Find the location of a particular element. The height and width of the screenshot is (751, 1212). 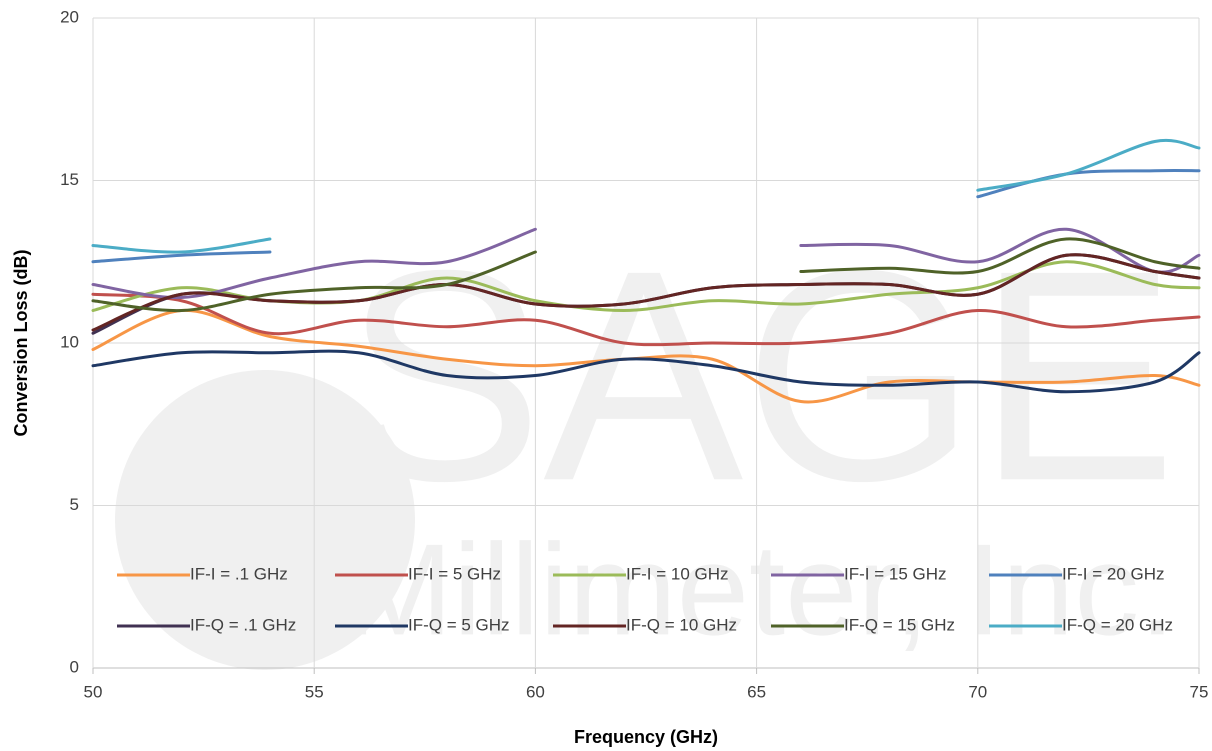

watermark-text: Millimeter, Inc. is located at coordinates (760, 589).